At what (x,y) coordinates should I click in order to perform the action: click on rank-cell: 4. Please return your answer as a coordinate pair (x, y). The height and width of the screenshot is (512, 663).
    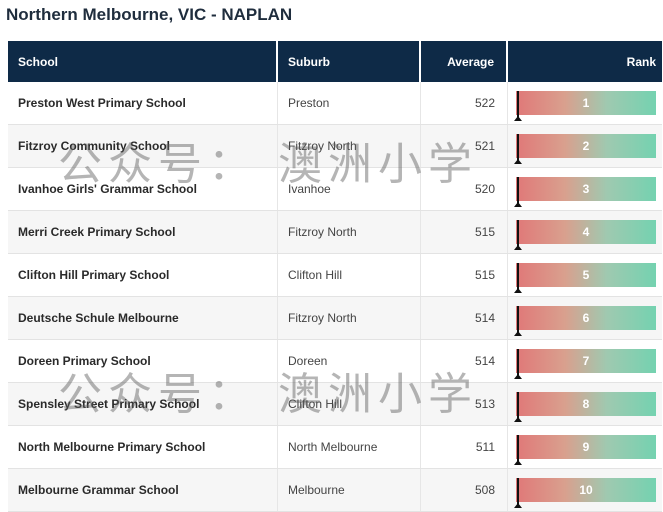
    Looking at the image, I should click on (585, 232).